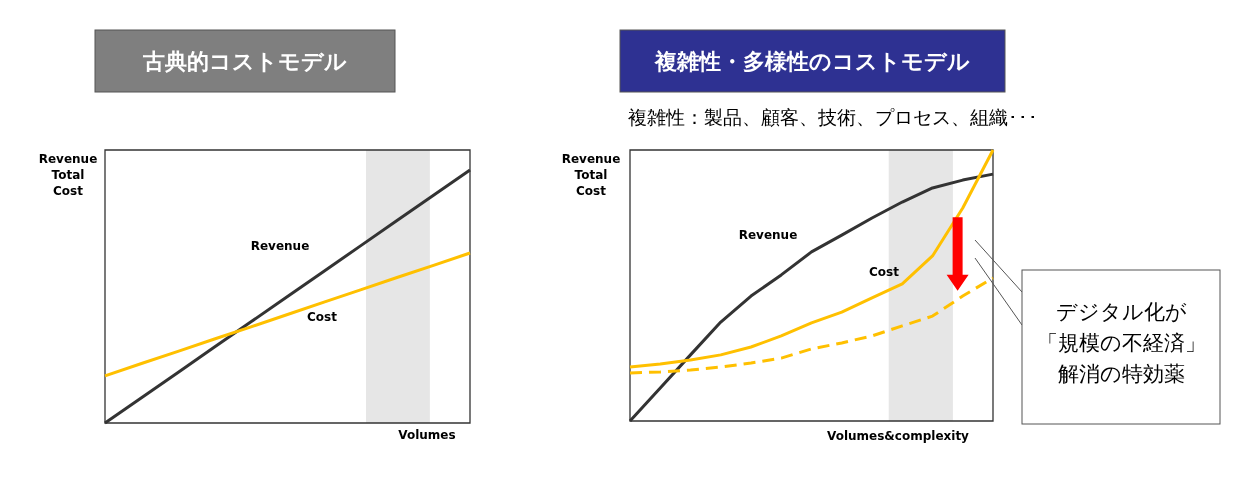 The image size is (1252, 481). Describe the element at coordinates (427, 435) in the screenshot. I see `x-axis-title: Volumes` at that location.